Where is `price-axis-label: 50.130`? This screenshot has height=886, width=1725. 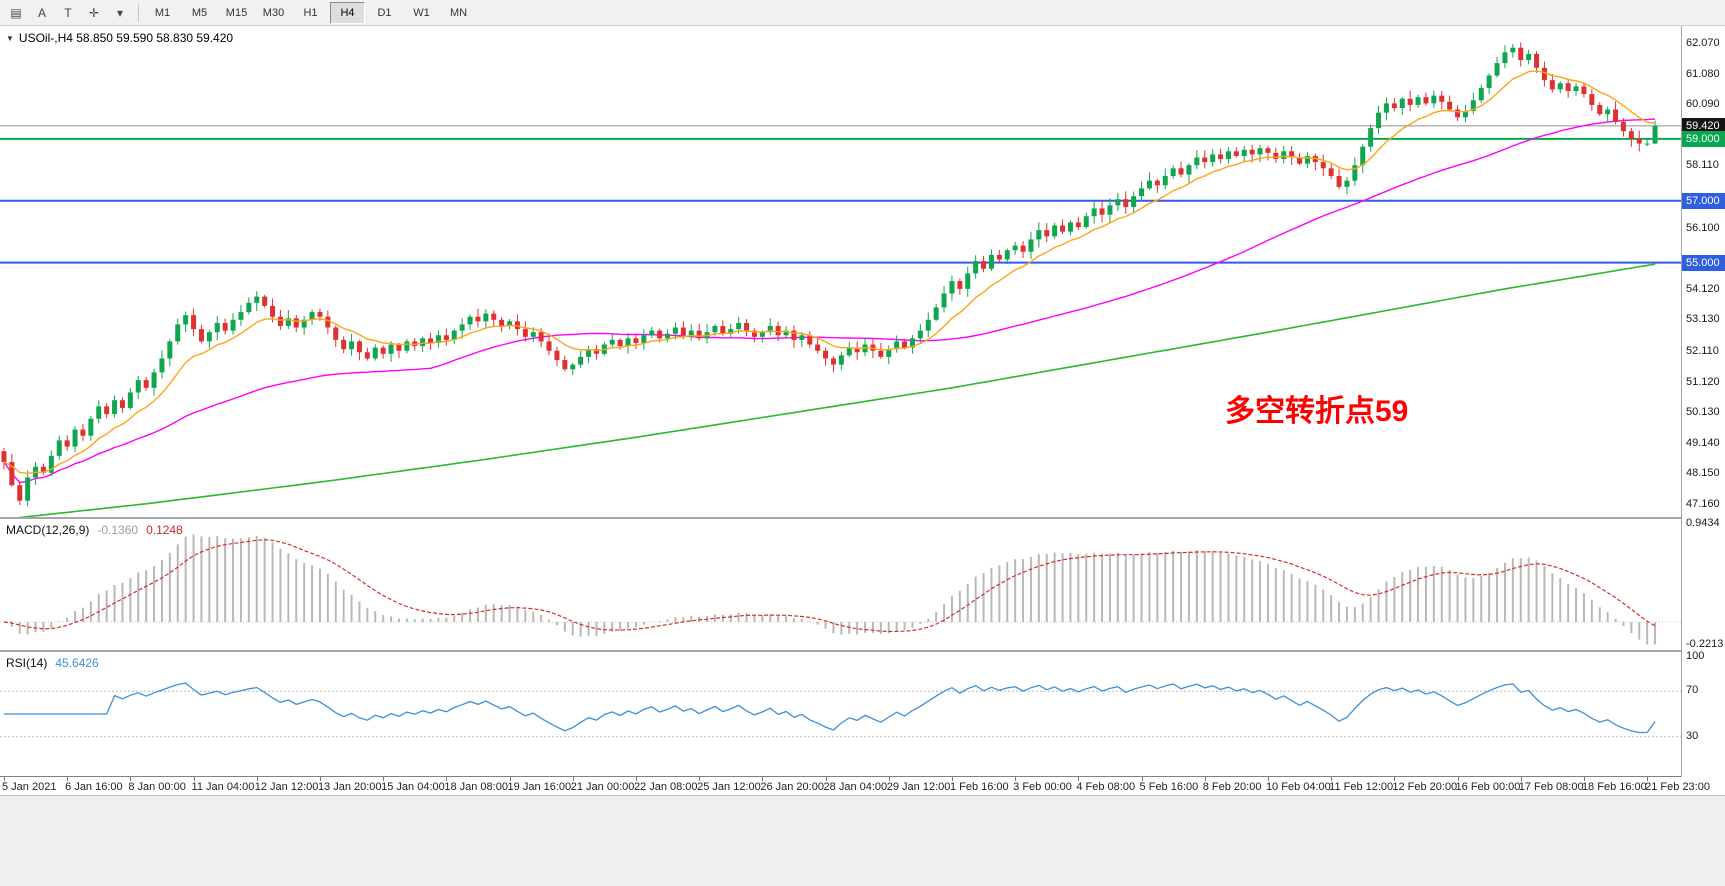
price-axis-label: 50.130 is located at coordinates (1703, 412).